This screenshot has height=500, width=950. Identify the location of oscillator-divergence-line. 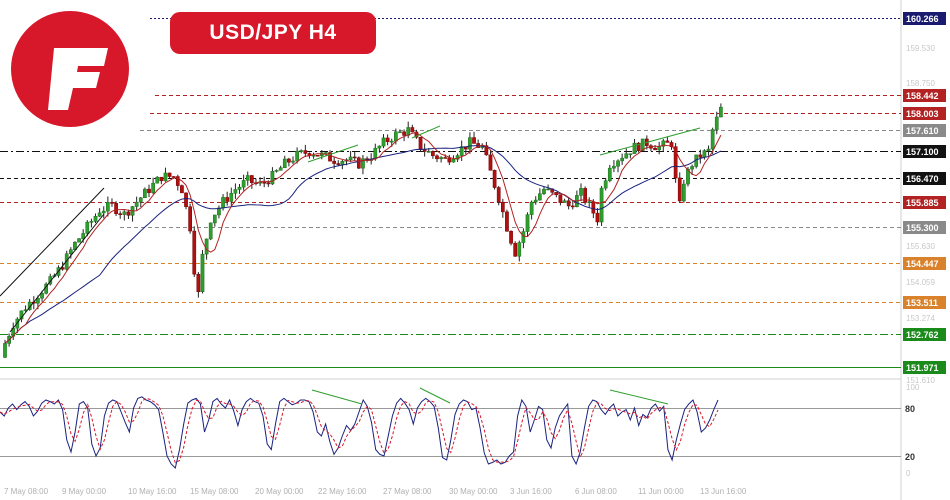
(337, 397).